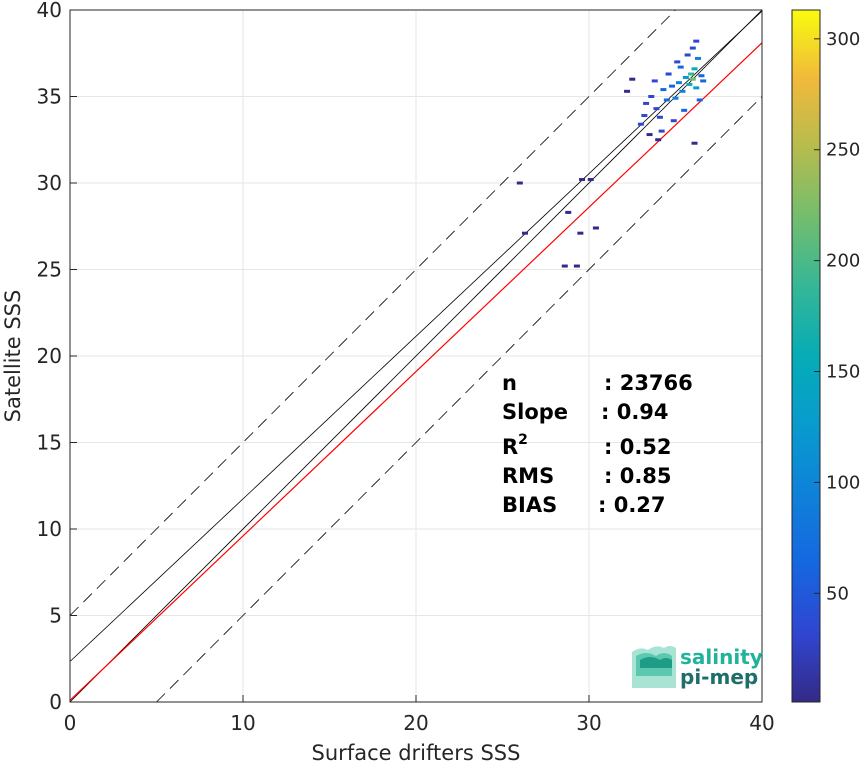 This screenshot has width=865, height=764. I want to click on stat-slope-value: : 0.94, so click(635, 412).